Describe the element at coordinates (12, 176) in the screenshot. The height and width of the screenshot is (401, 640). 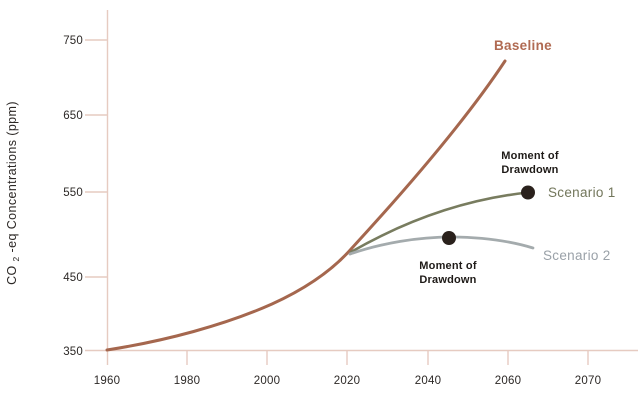
I see `y-axis-title-rest: -eq Concentrations (ppm)` at that location.